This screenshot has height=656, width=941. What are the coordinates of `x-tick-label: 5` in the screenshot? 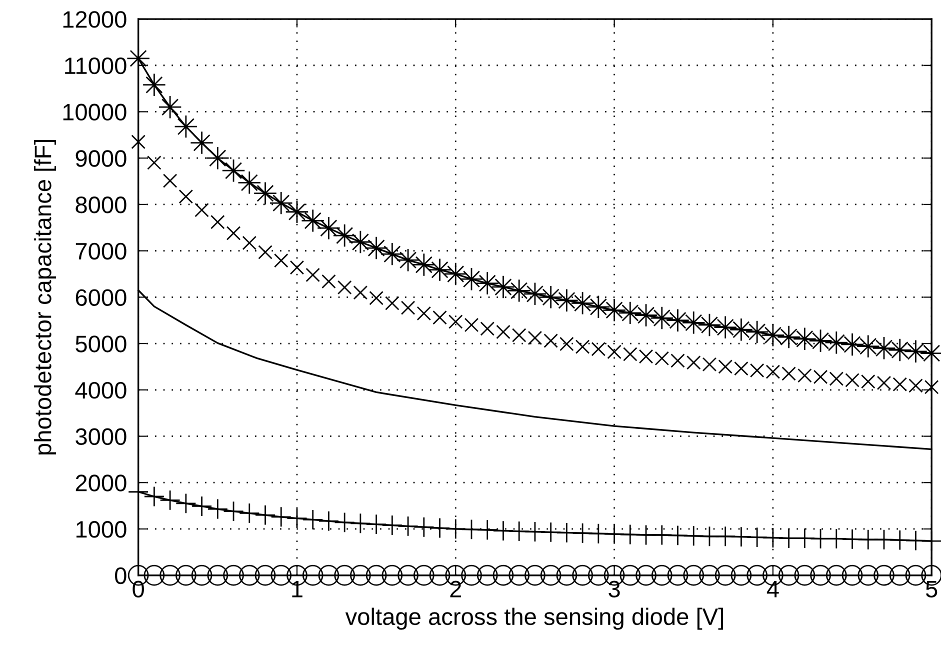 It's located at (932, 589).